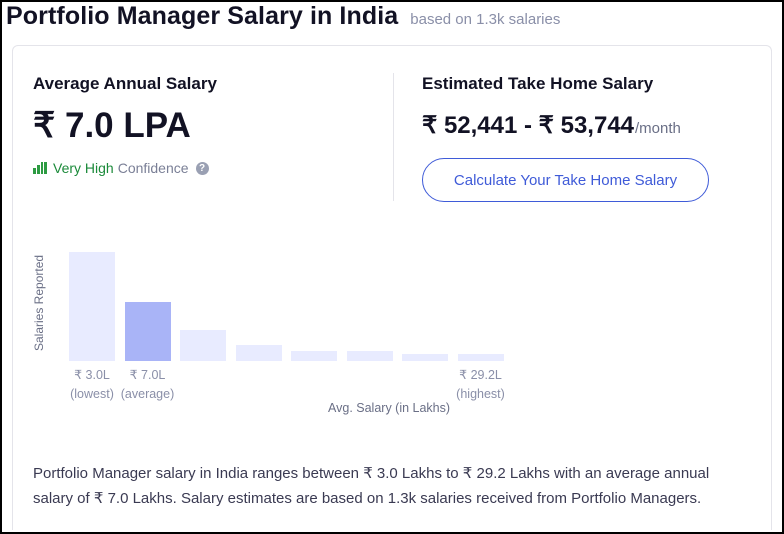 This screenshot has height=534, width=784. Describe the element at coordinates (538, 83) in the screenshot. I see `take-home-label: Estimated Take Home Salary` at that location.